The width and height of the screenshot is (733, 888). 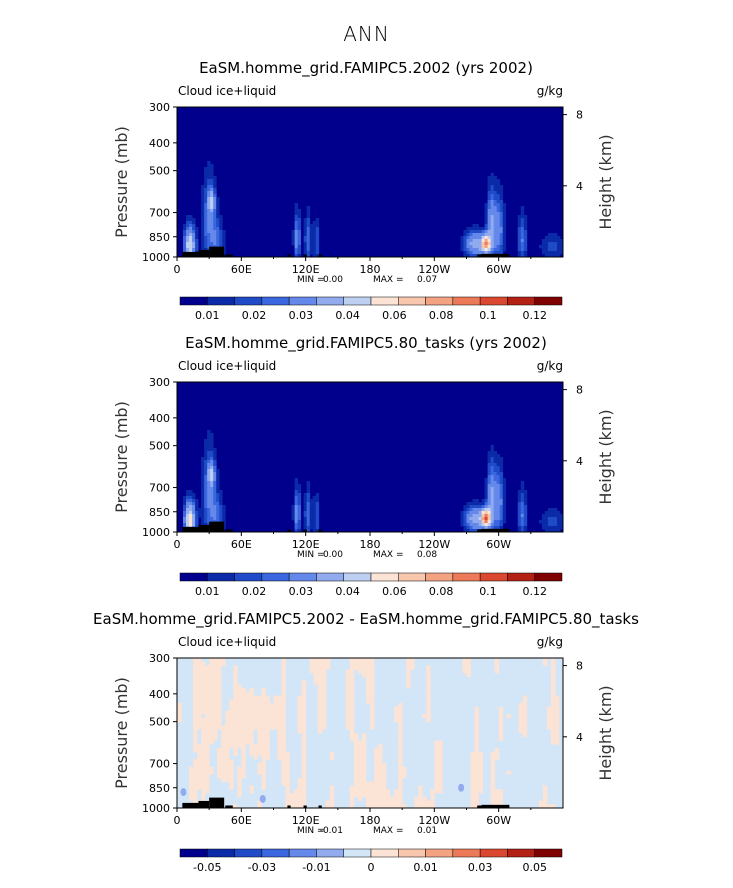 I want to click on colorbar-label: 0.02, so click(x=254, y=591).